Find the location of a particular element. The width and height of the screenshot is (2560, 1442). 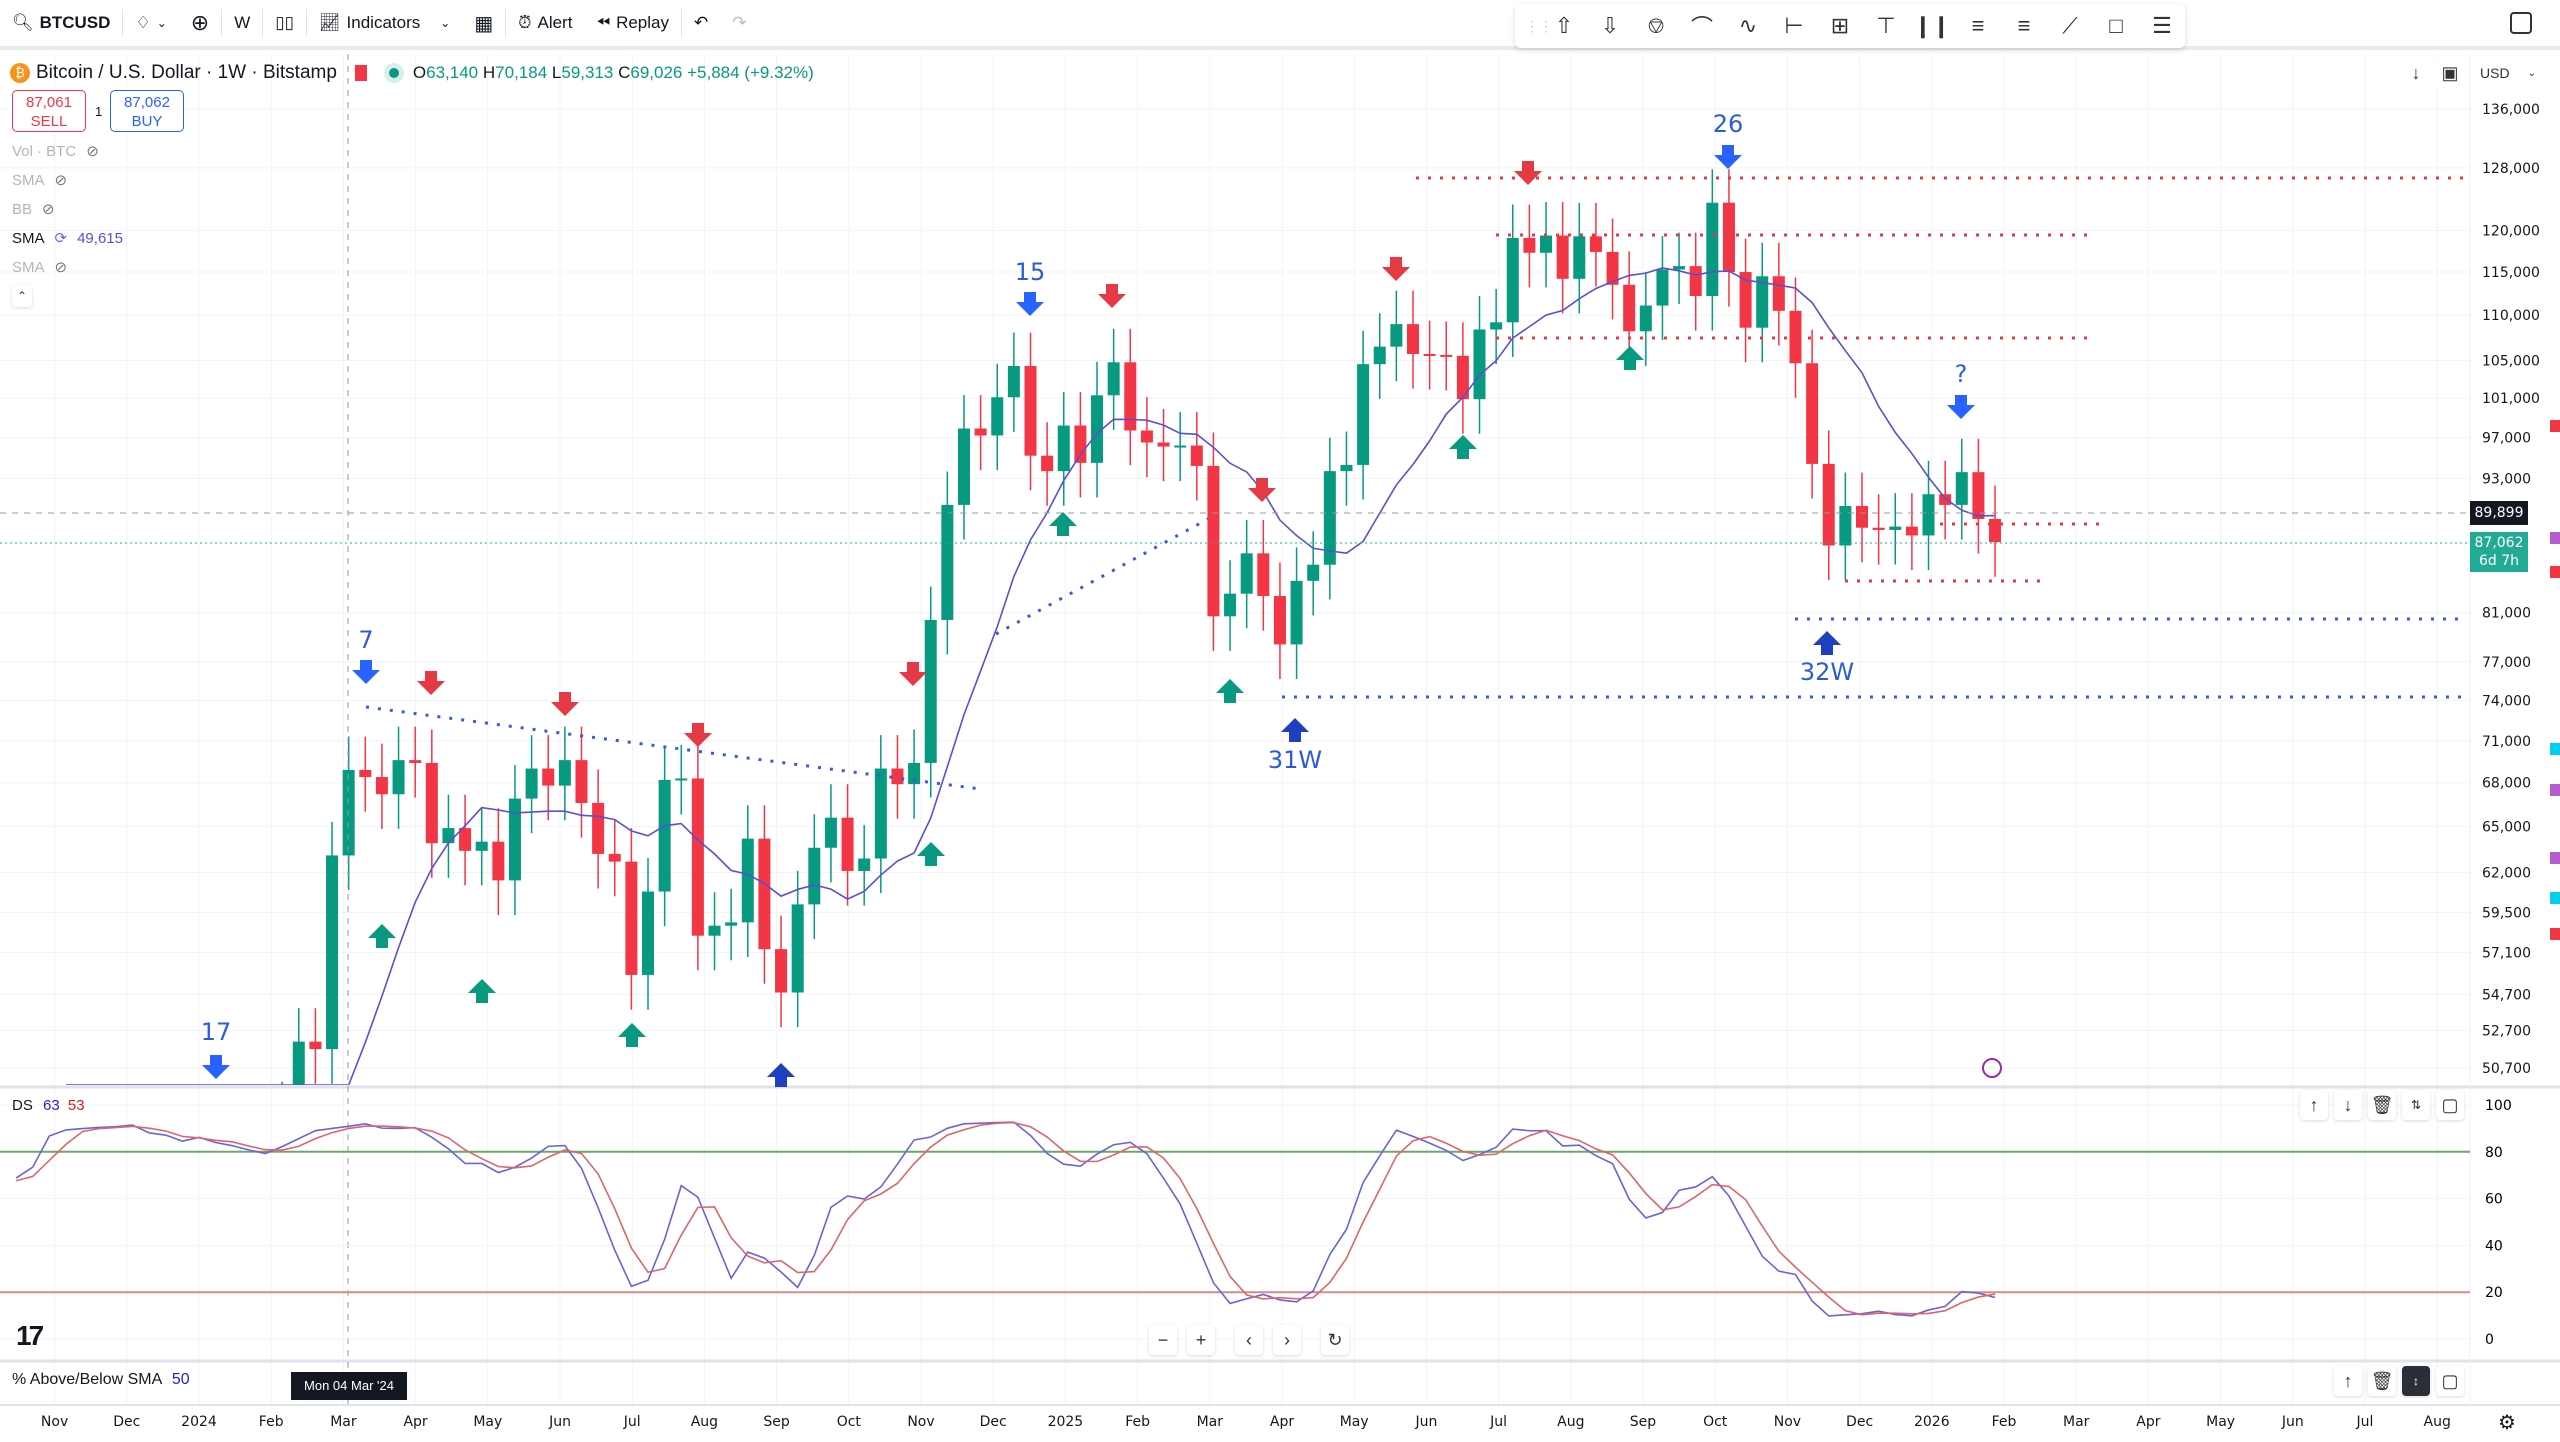

flag-icon is located at coordinates (360, 73).